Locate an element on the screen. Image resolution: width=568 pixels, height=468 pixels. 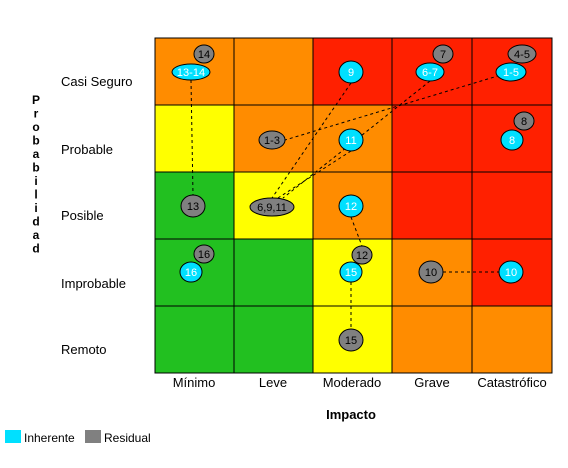
x-tick-label: Catastrófico is located at coordinates (511, 382).